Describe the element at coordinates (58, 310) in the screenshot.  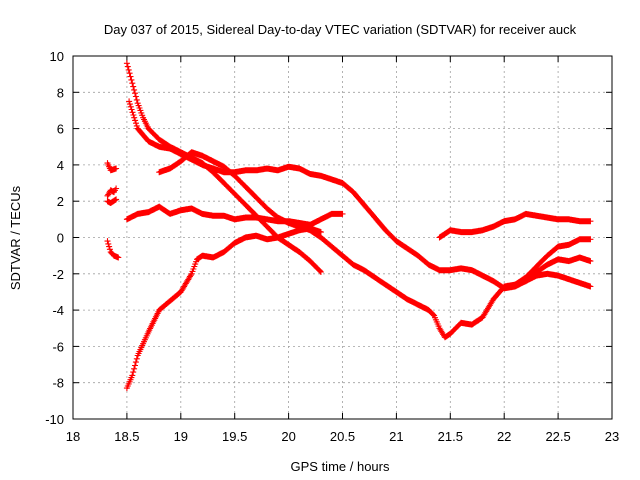
I see `y-tick-label: -4` at that location.